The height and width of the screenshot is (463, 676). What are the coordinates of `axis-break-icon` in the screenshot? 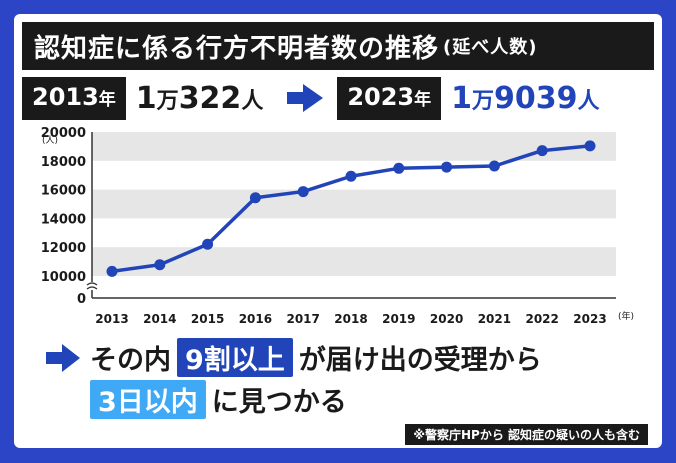 It's located at (92, 286).